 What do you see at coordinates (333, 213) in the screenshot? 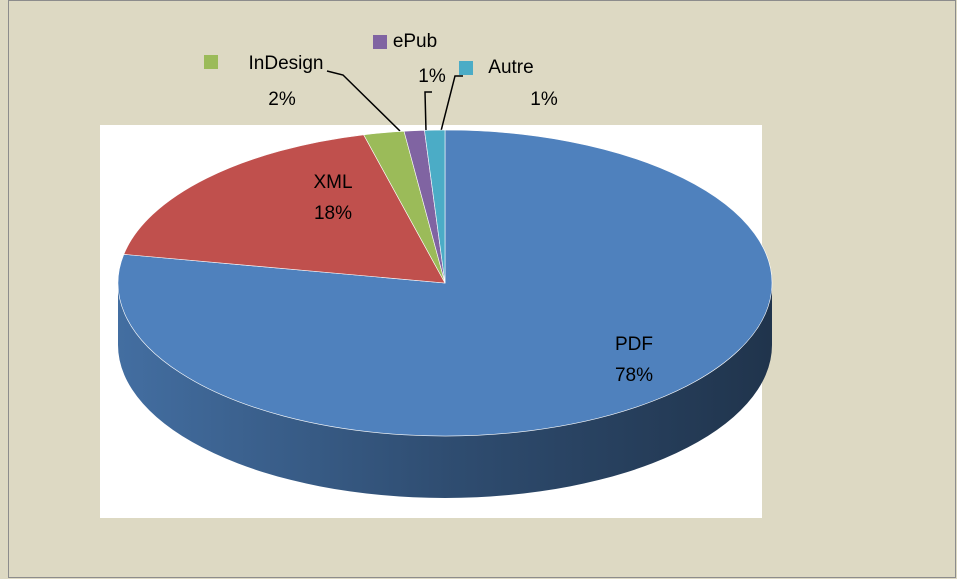
I see `data-label-value: 18%` at bounding box center [333, 213].